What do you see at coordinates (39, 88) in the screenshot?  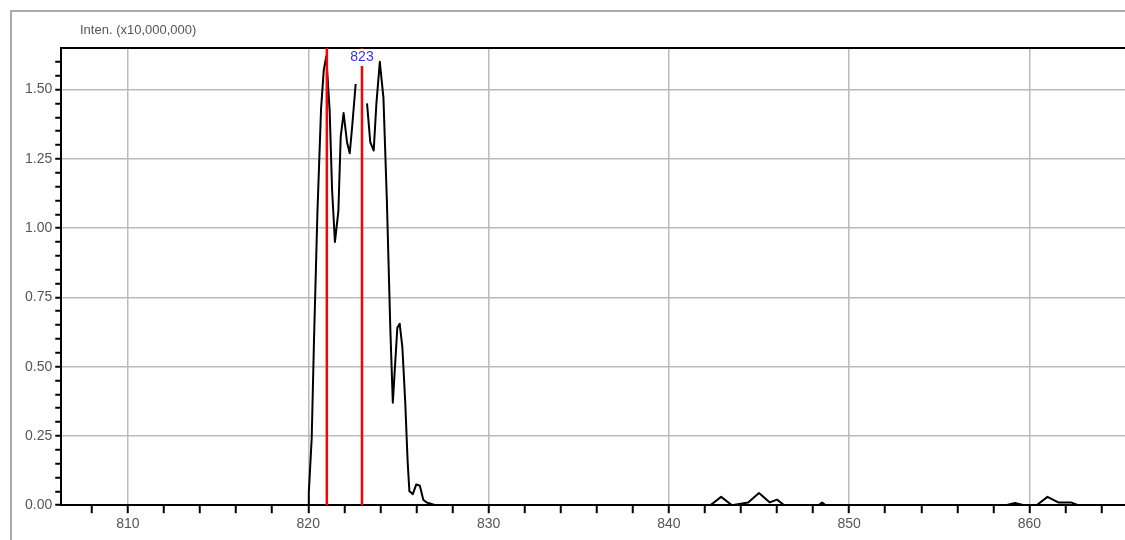 I see `y-tick-label: 1.50` at bounding box center [39, 88].